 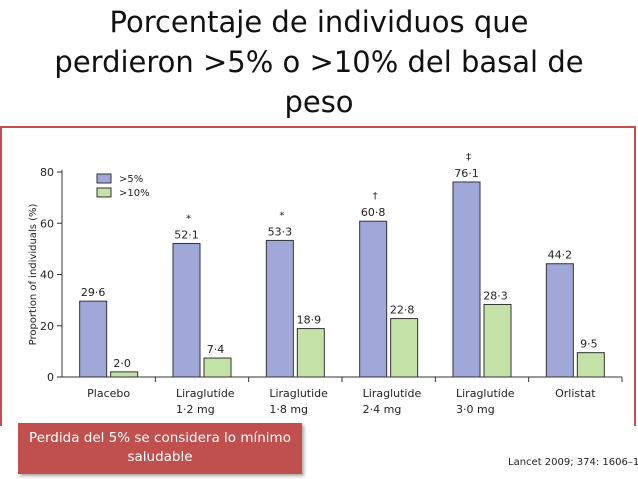 I want to click on x-category-label: Placebo, so click(x=108, y=393).